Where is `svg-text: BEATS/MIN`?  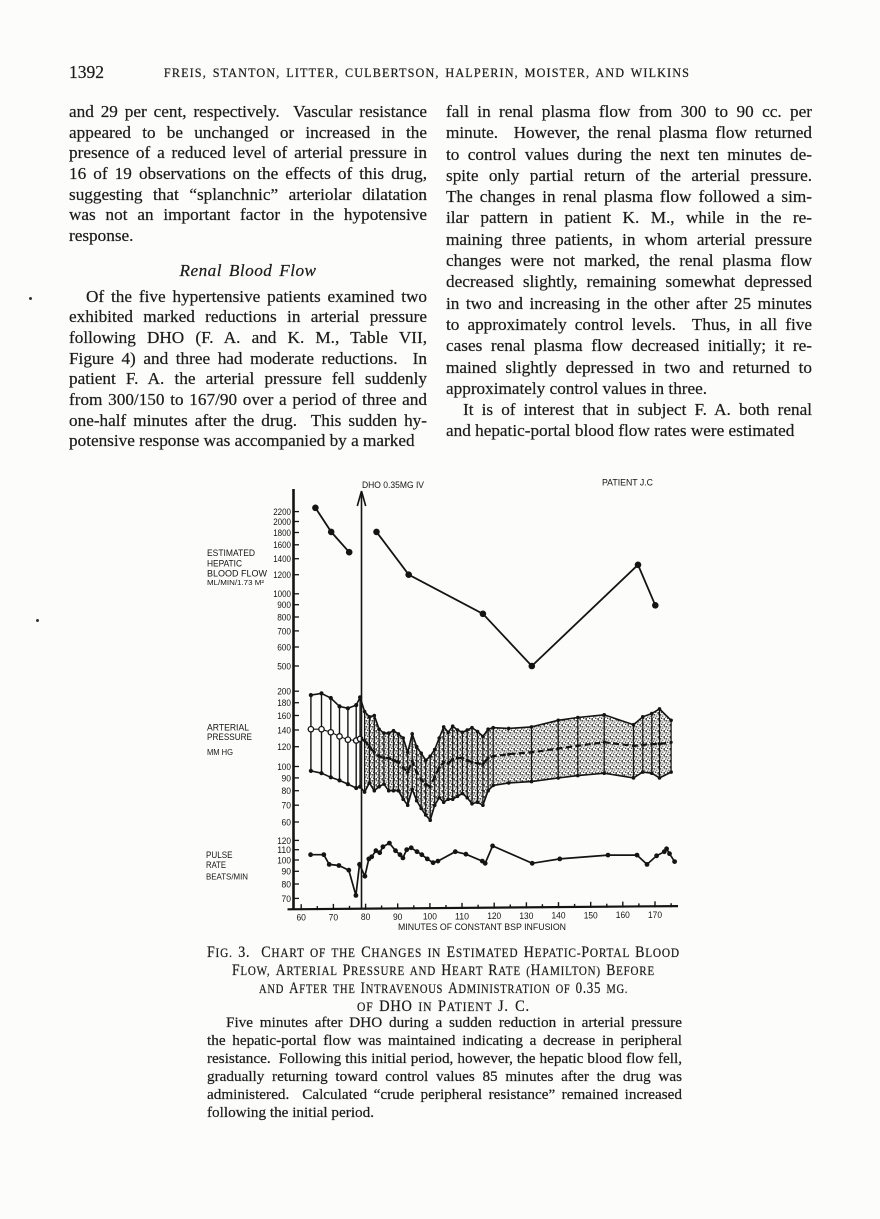 svg-text: BEATS/MIN is located at coordinates (227, 877).